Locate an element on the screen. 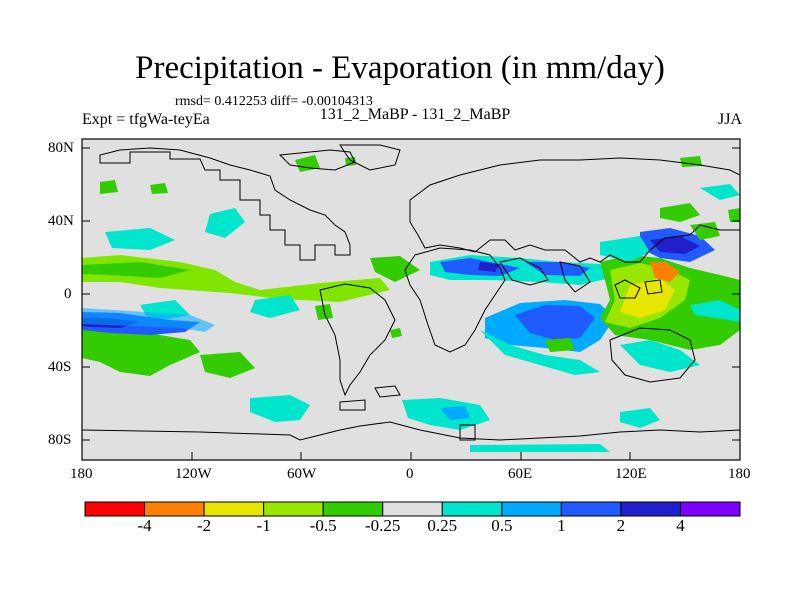 The height and width of the screenshot is (600, 800). lat-tick-0: 0 is located at coordinates (68, 294).